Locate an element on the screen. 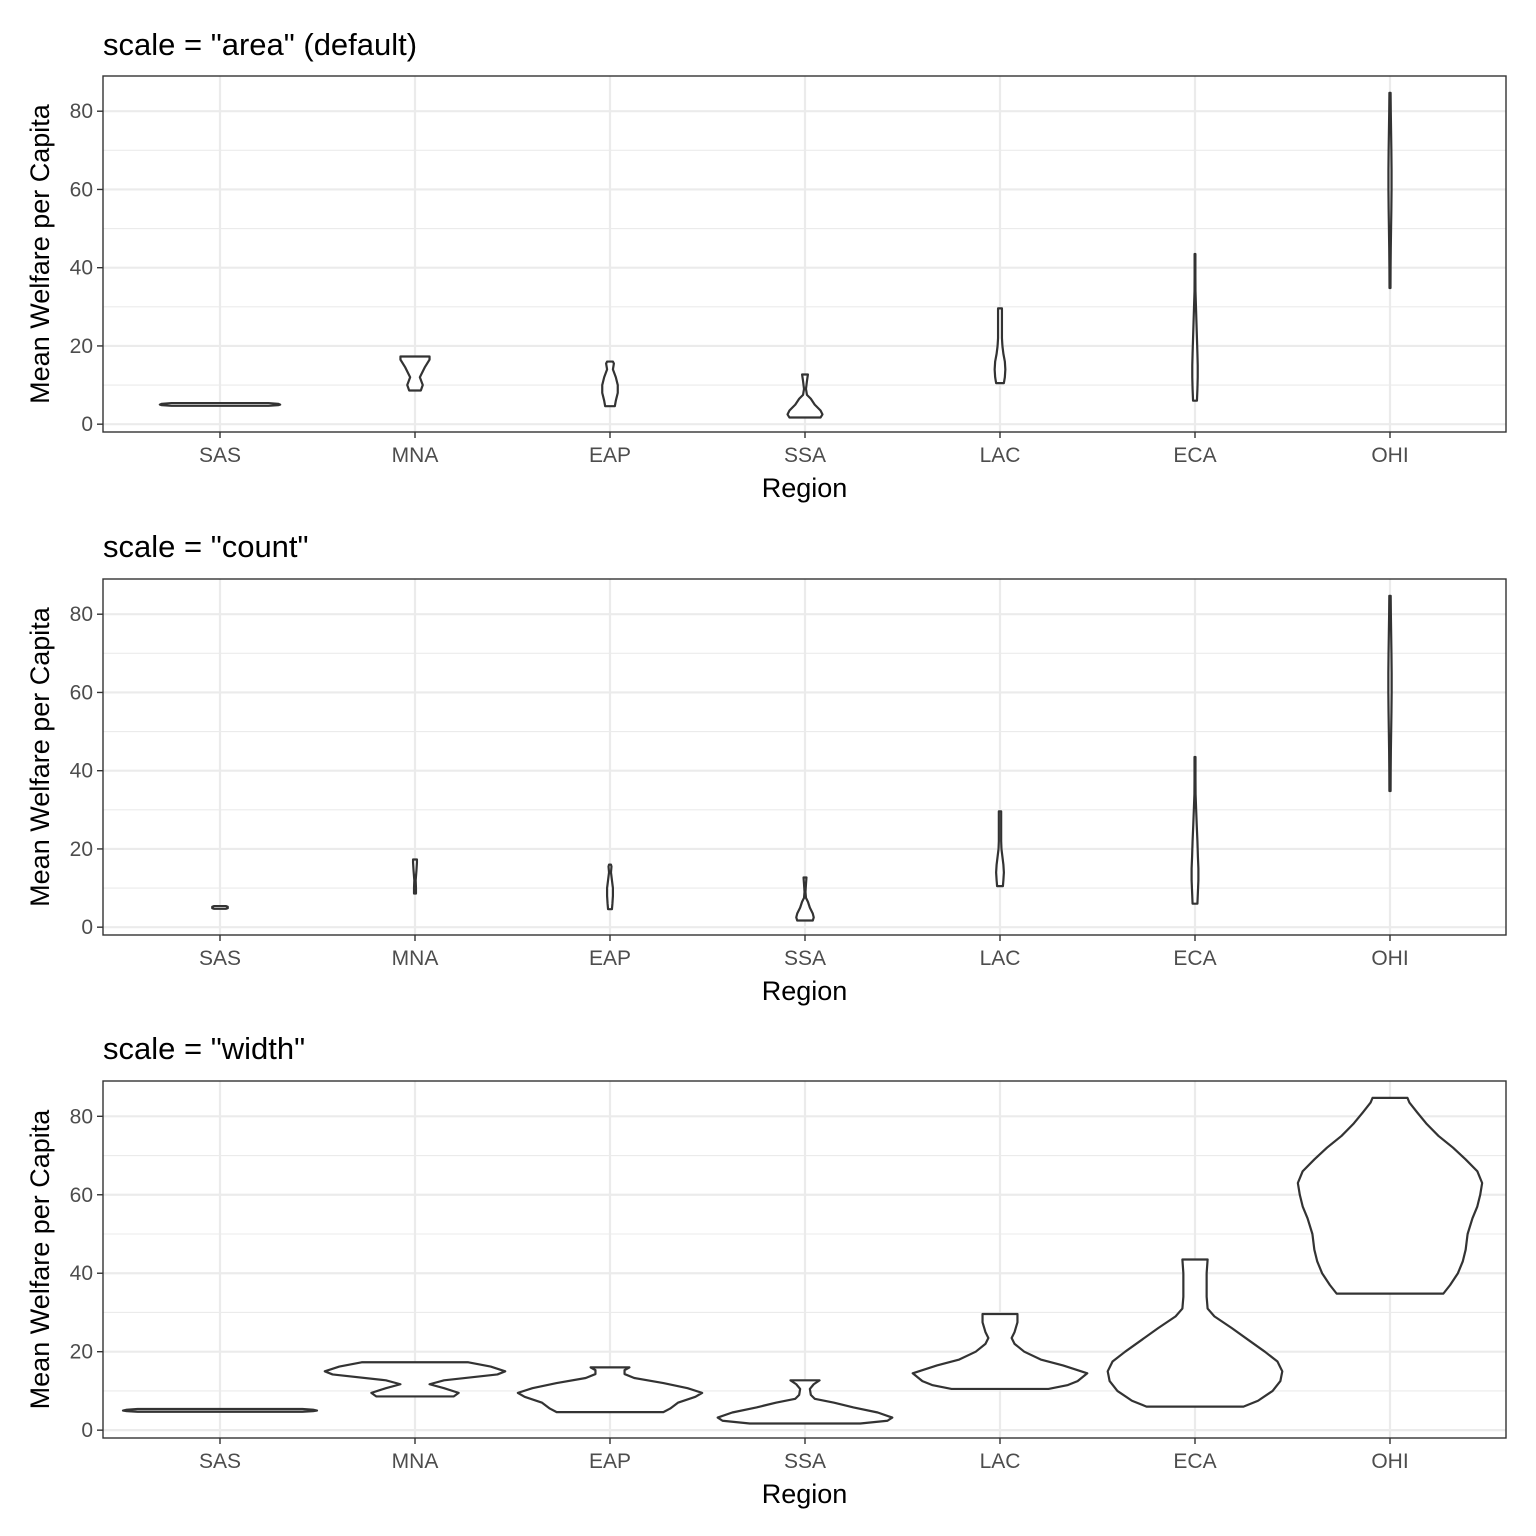  panel-title: scale = "width" is located at coordinates (204, 1048).